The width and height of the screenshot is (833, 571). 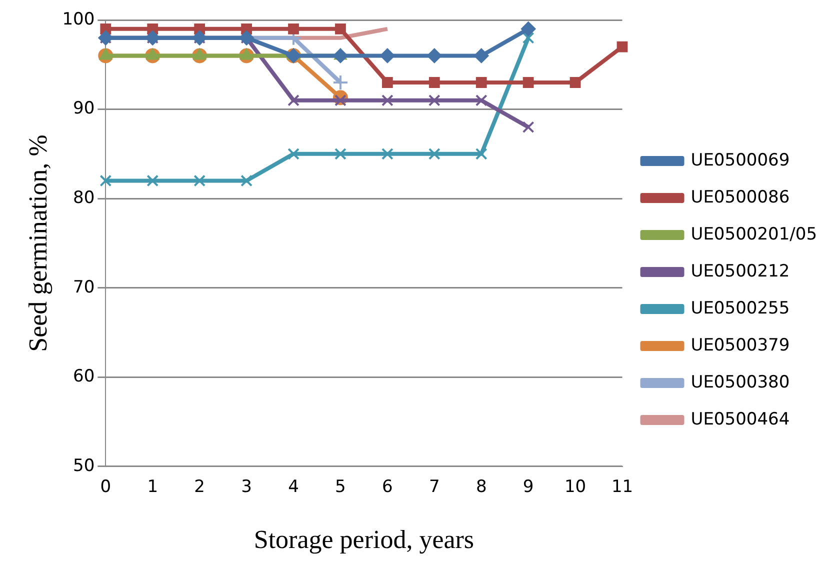 What do you see at coordinates (754, 234) in the screenshot?
I see `legend-label: UE0500201/05` at bounding box center [754, 234].